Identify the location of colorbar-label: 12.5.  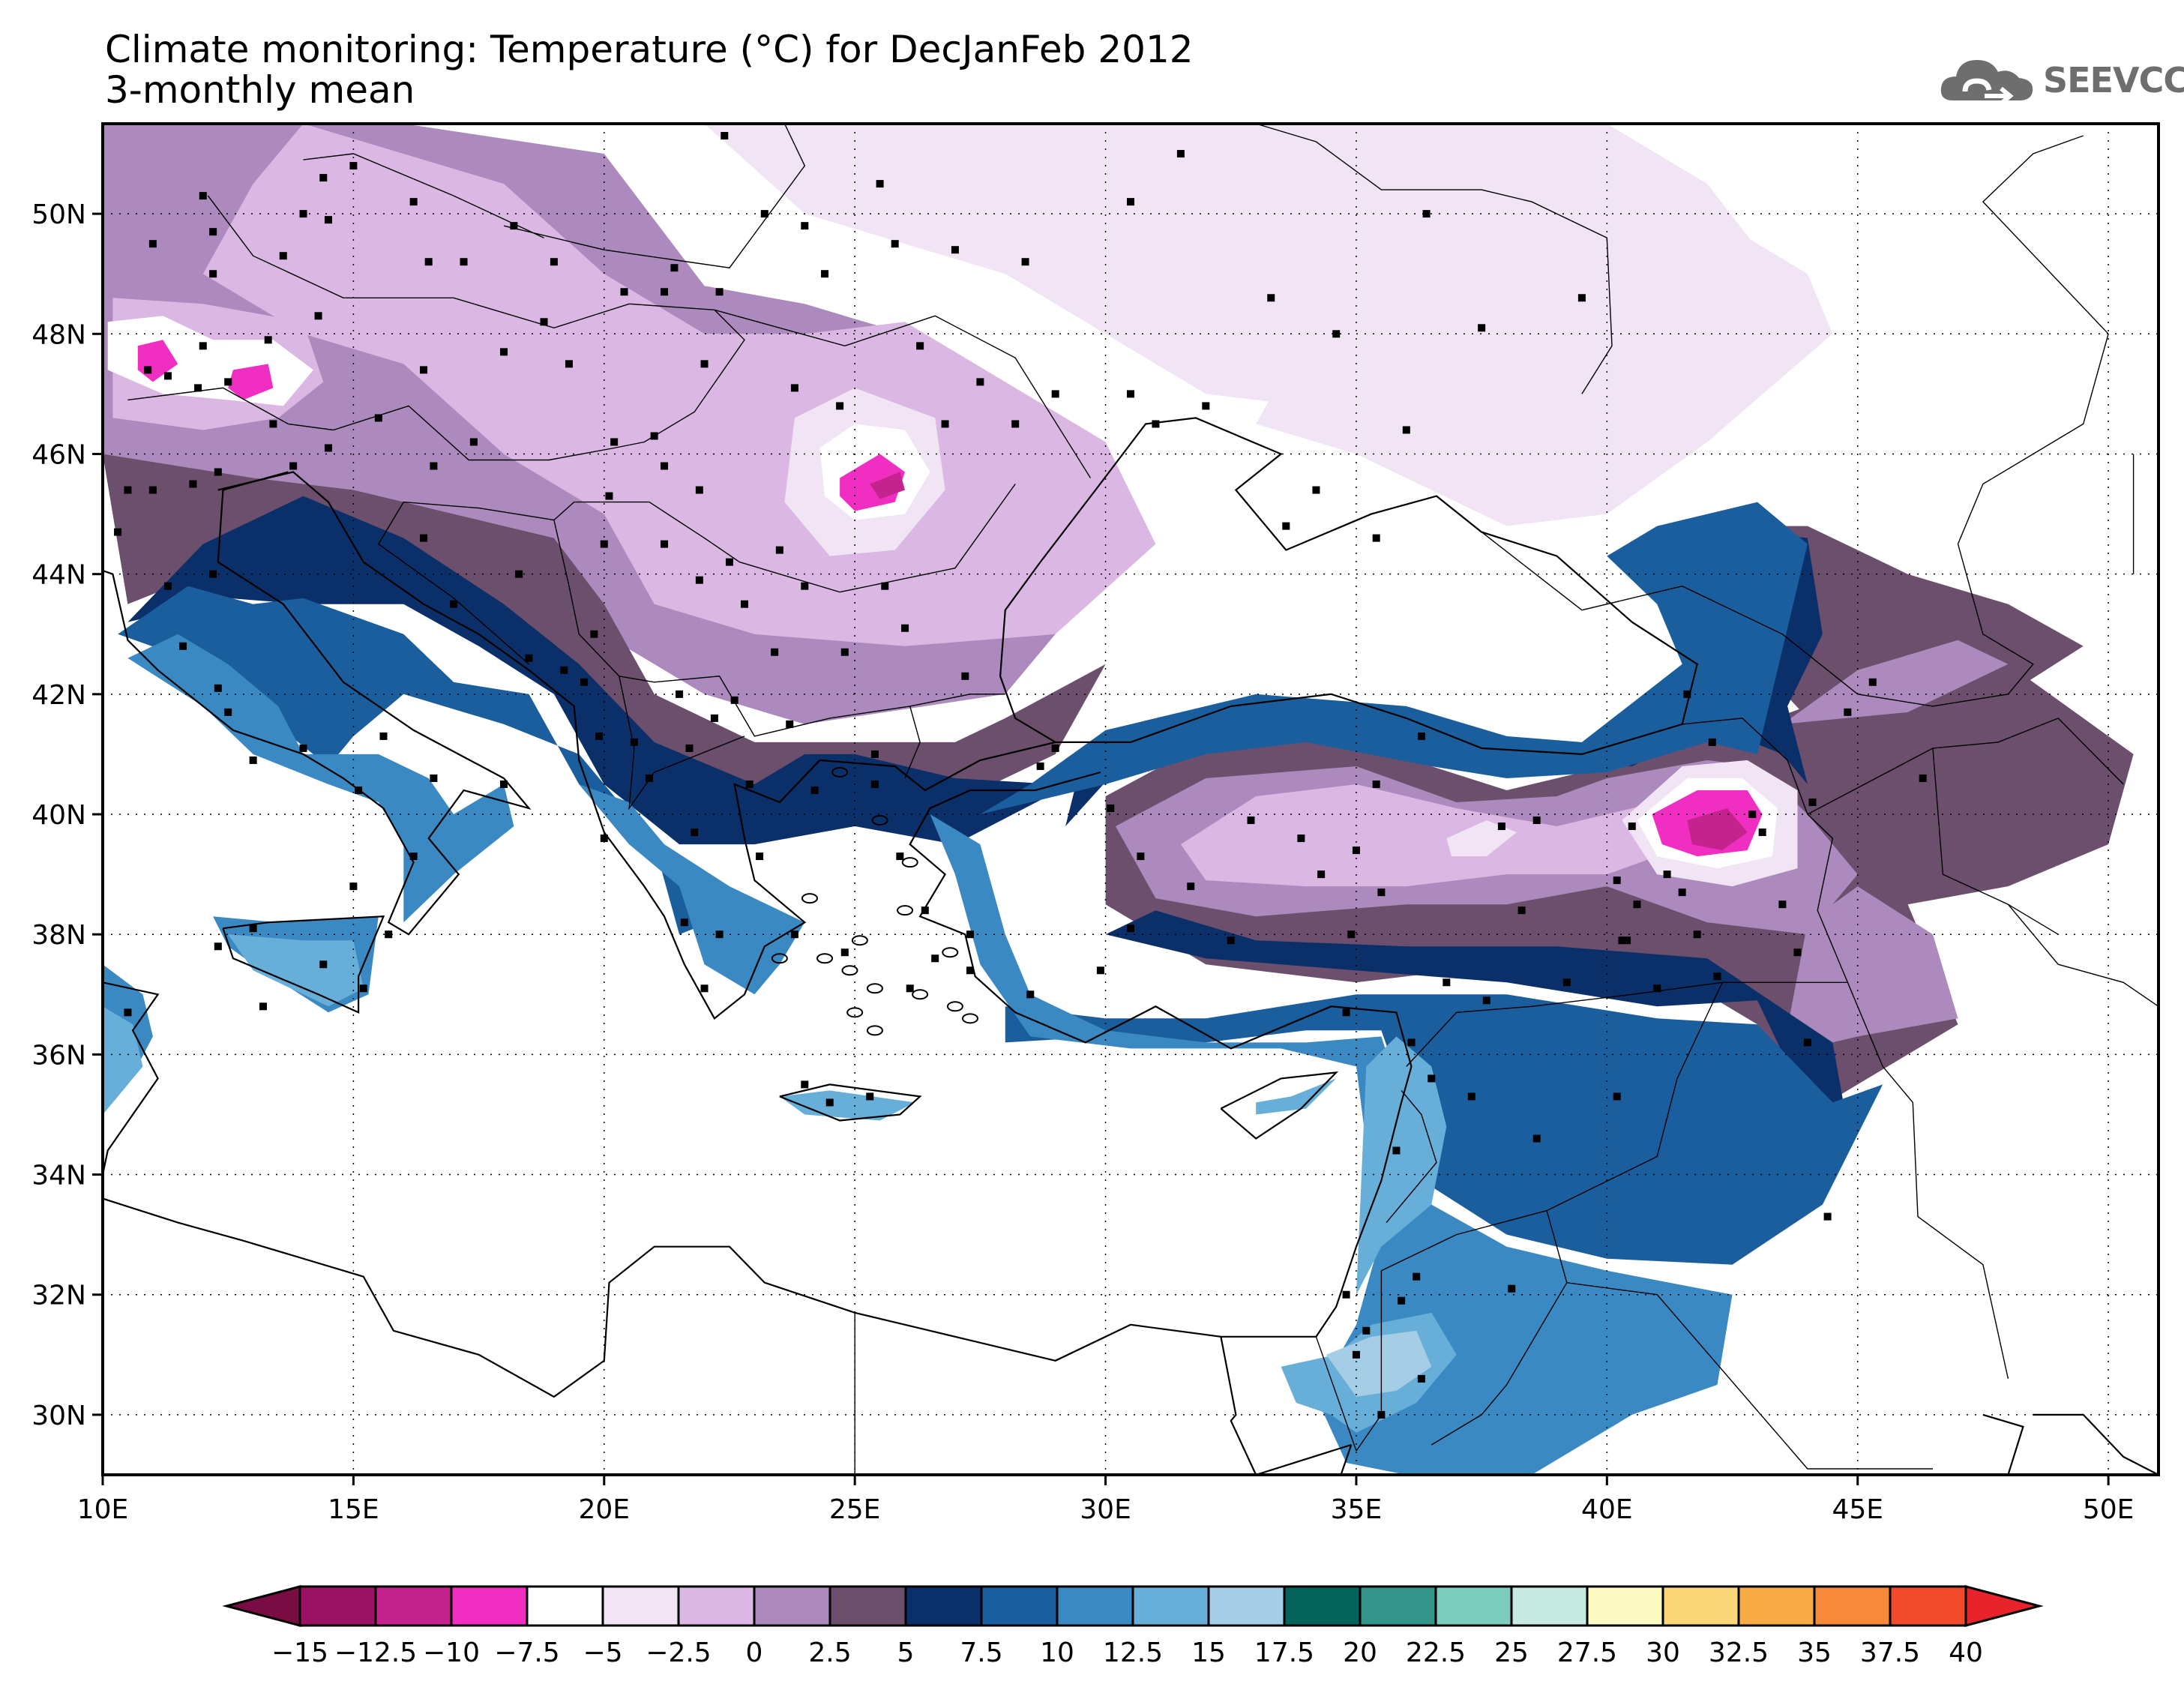
(1133, 1653).